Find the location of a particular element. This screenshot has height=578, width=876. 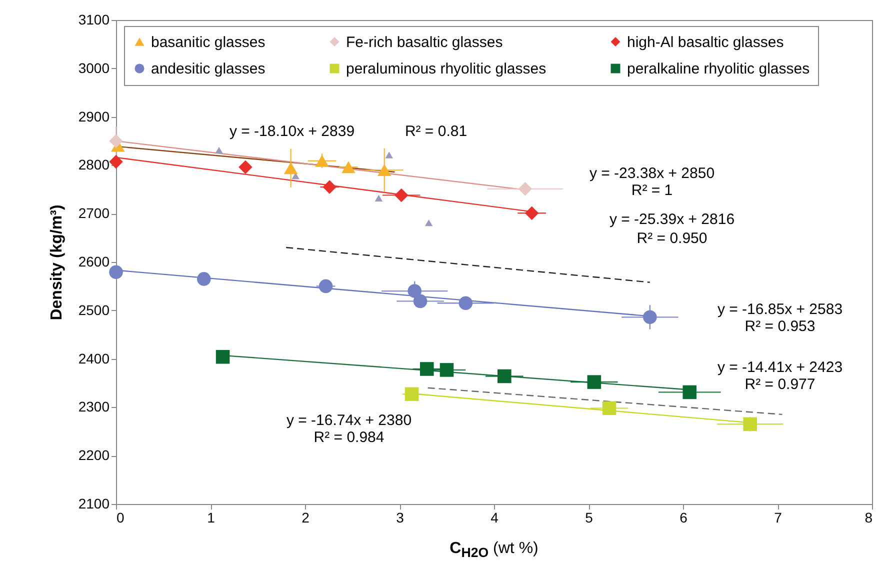

y-tick-label: 3100 is located at coordinates (94, 20).